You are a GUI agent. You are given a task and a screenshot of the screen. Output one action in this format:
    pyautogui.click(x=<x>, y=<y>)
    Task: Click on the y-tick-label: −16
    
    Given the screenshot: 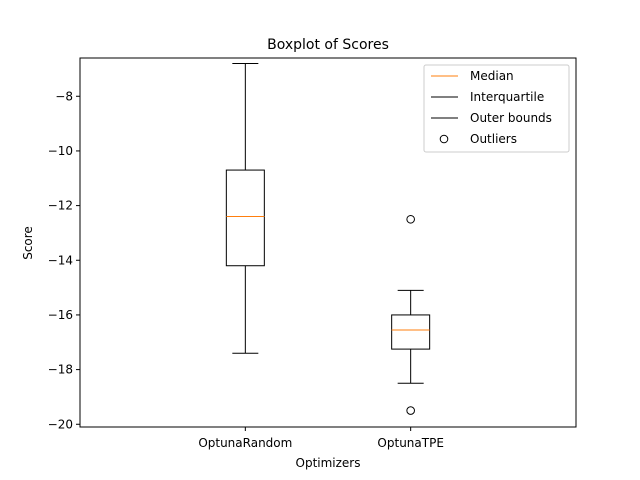 What is the action you would take?
    pyautogui.click(x=60, y=315)
    